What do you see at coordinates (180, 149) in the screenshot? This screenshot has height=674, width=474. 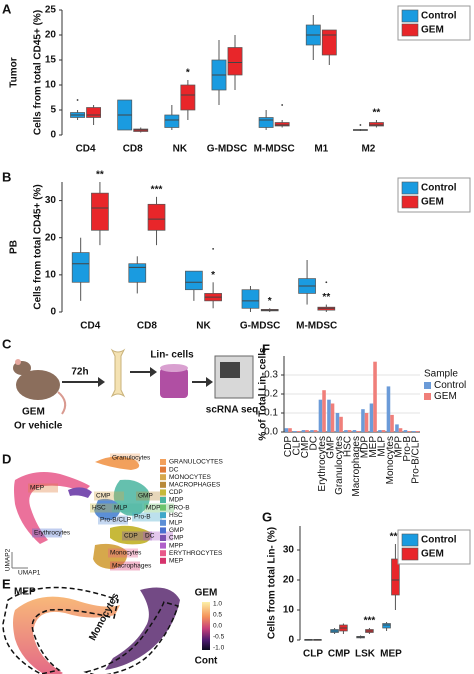 I see `x-tick-label: NK` at bounding box center [180, 149].